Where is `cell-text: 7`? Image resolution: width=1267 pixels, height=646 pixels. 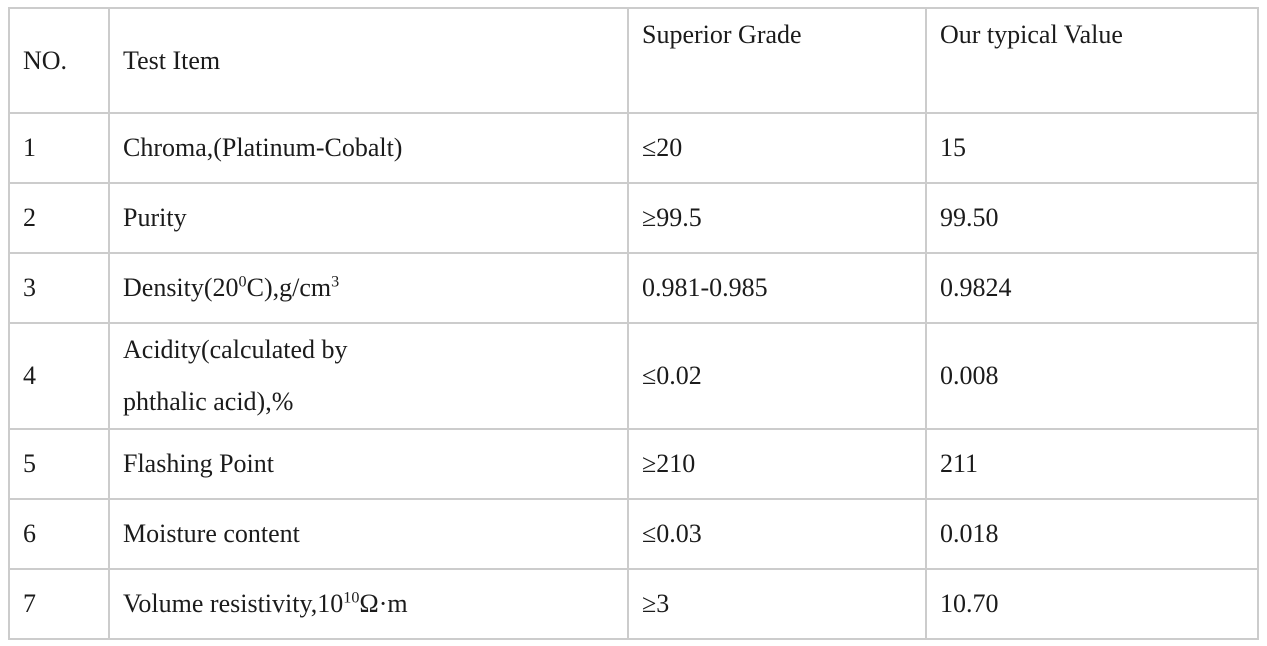 cell-text: 7 is located at coordinates (29, 603).